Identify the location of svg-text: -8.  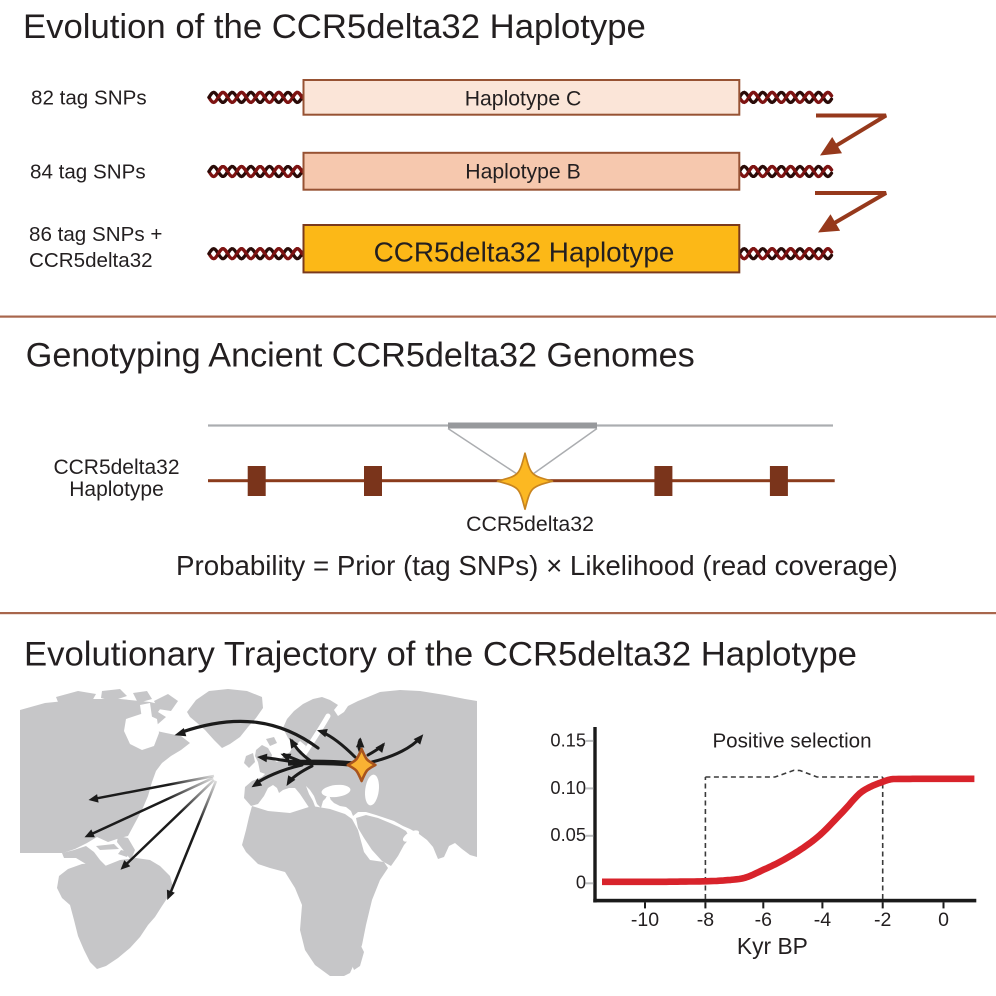
(705, 920).